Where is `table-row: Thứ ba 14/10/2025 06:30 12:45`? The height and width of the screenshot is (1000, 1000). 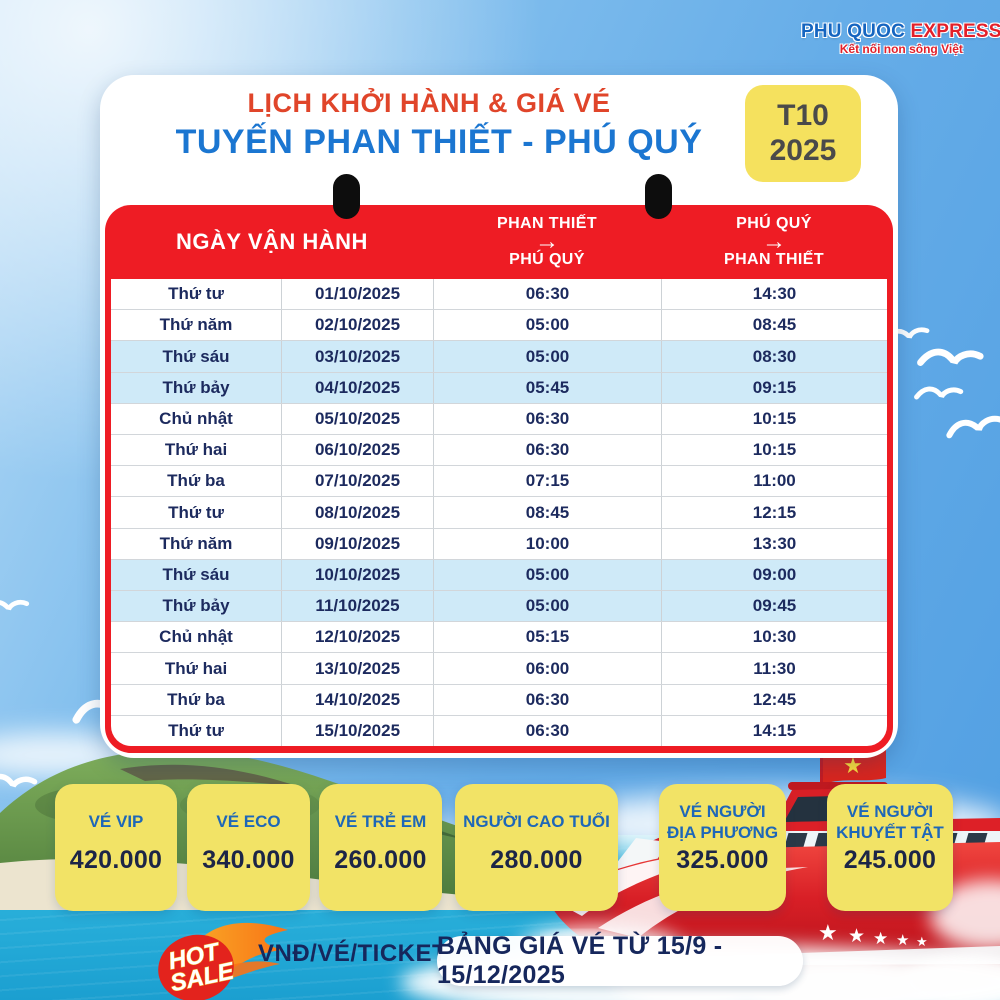
table-row: Thứ ba 14/10/2025 06:30 12:45 is located at coordinates (499, 699).